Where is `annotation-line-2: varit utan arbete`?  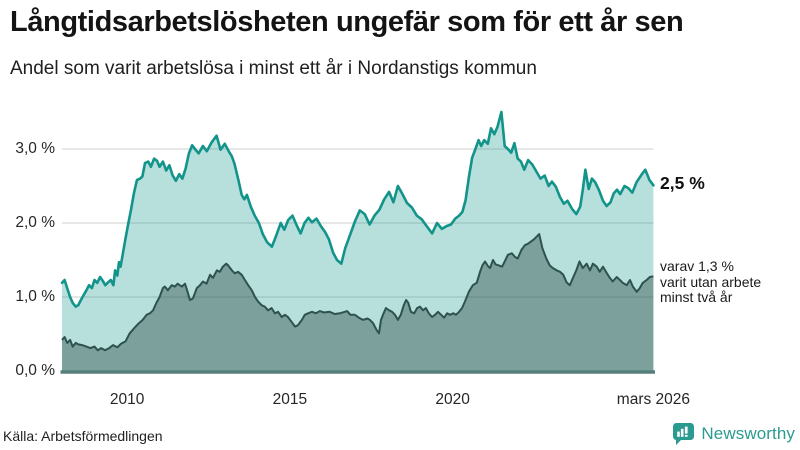 annotation-line-2: varit utan arbete is located at coordinates (711, 281).